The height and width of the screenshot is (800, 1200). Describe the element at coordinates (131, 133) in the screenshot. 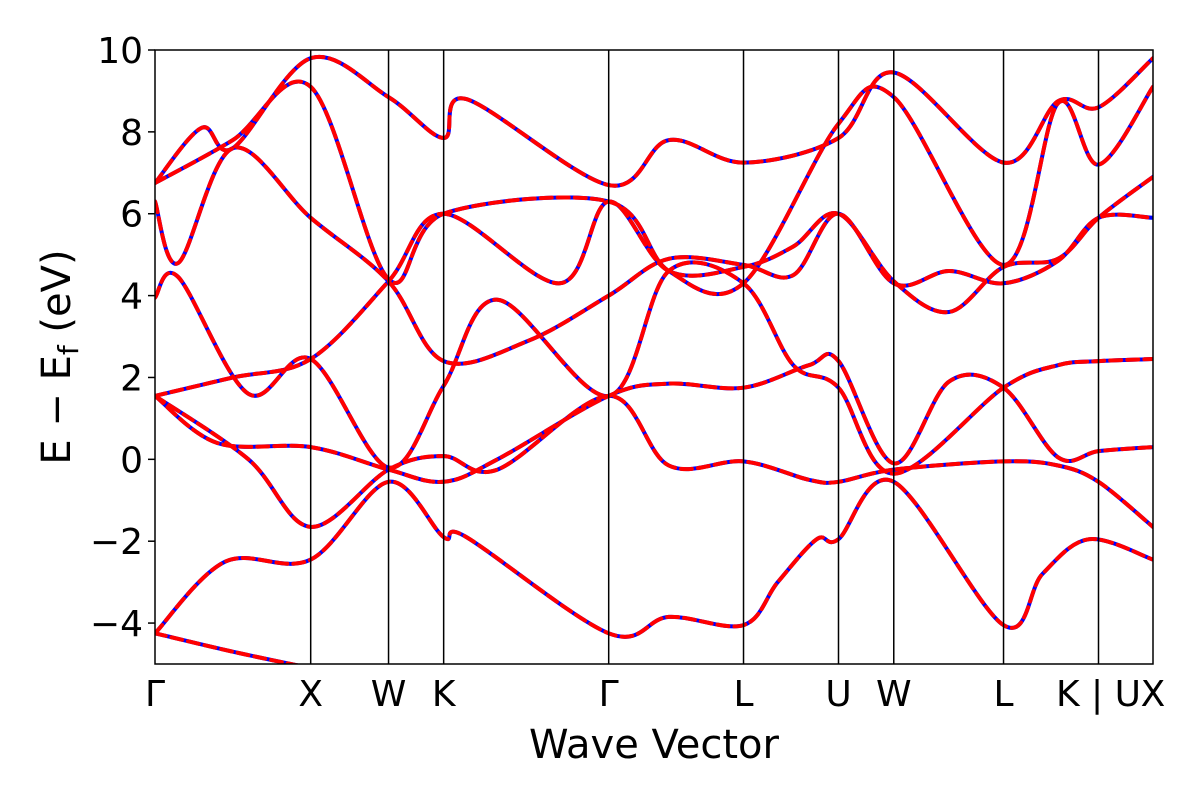

I see `y-tick-label-6: 8` at that location.